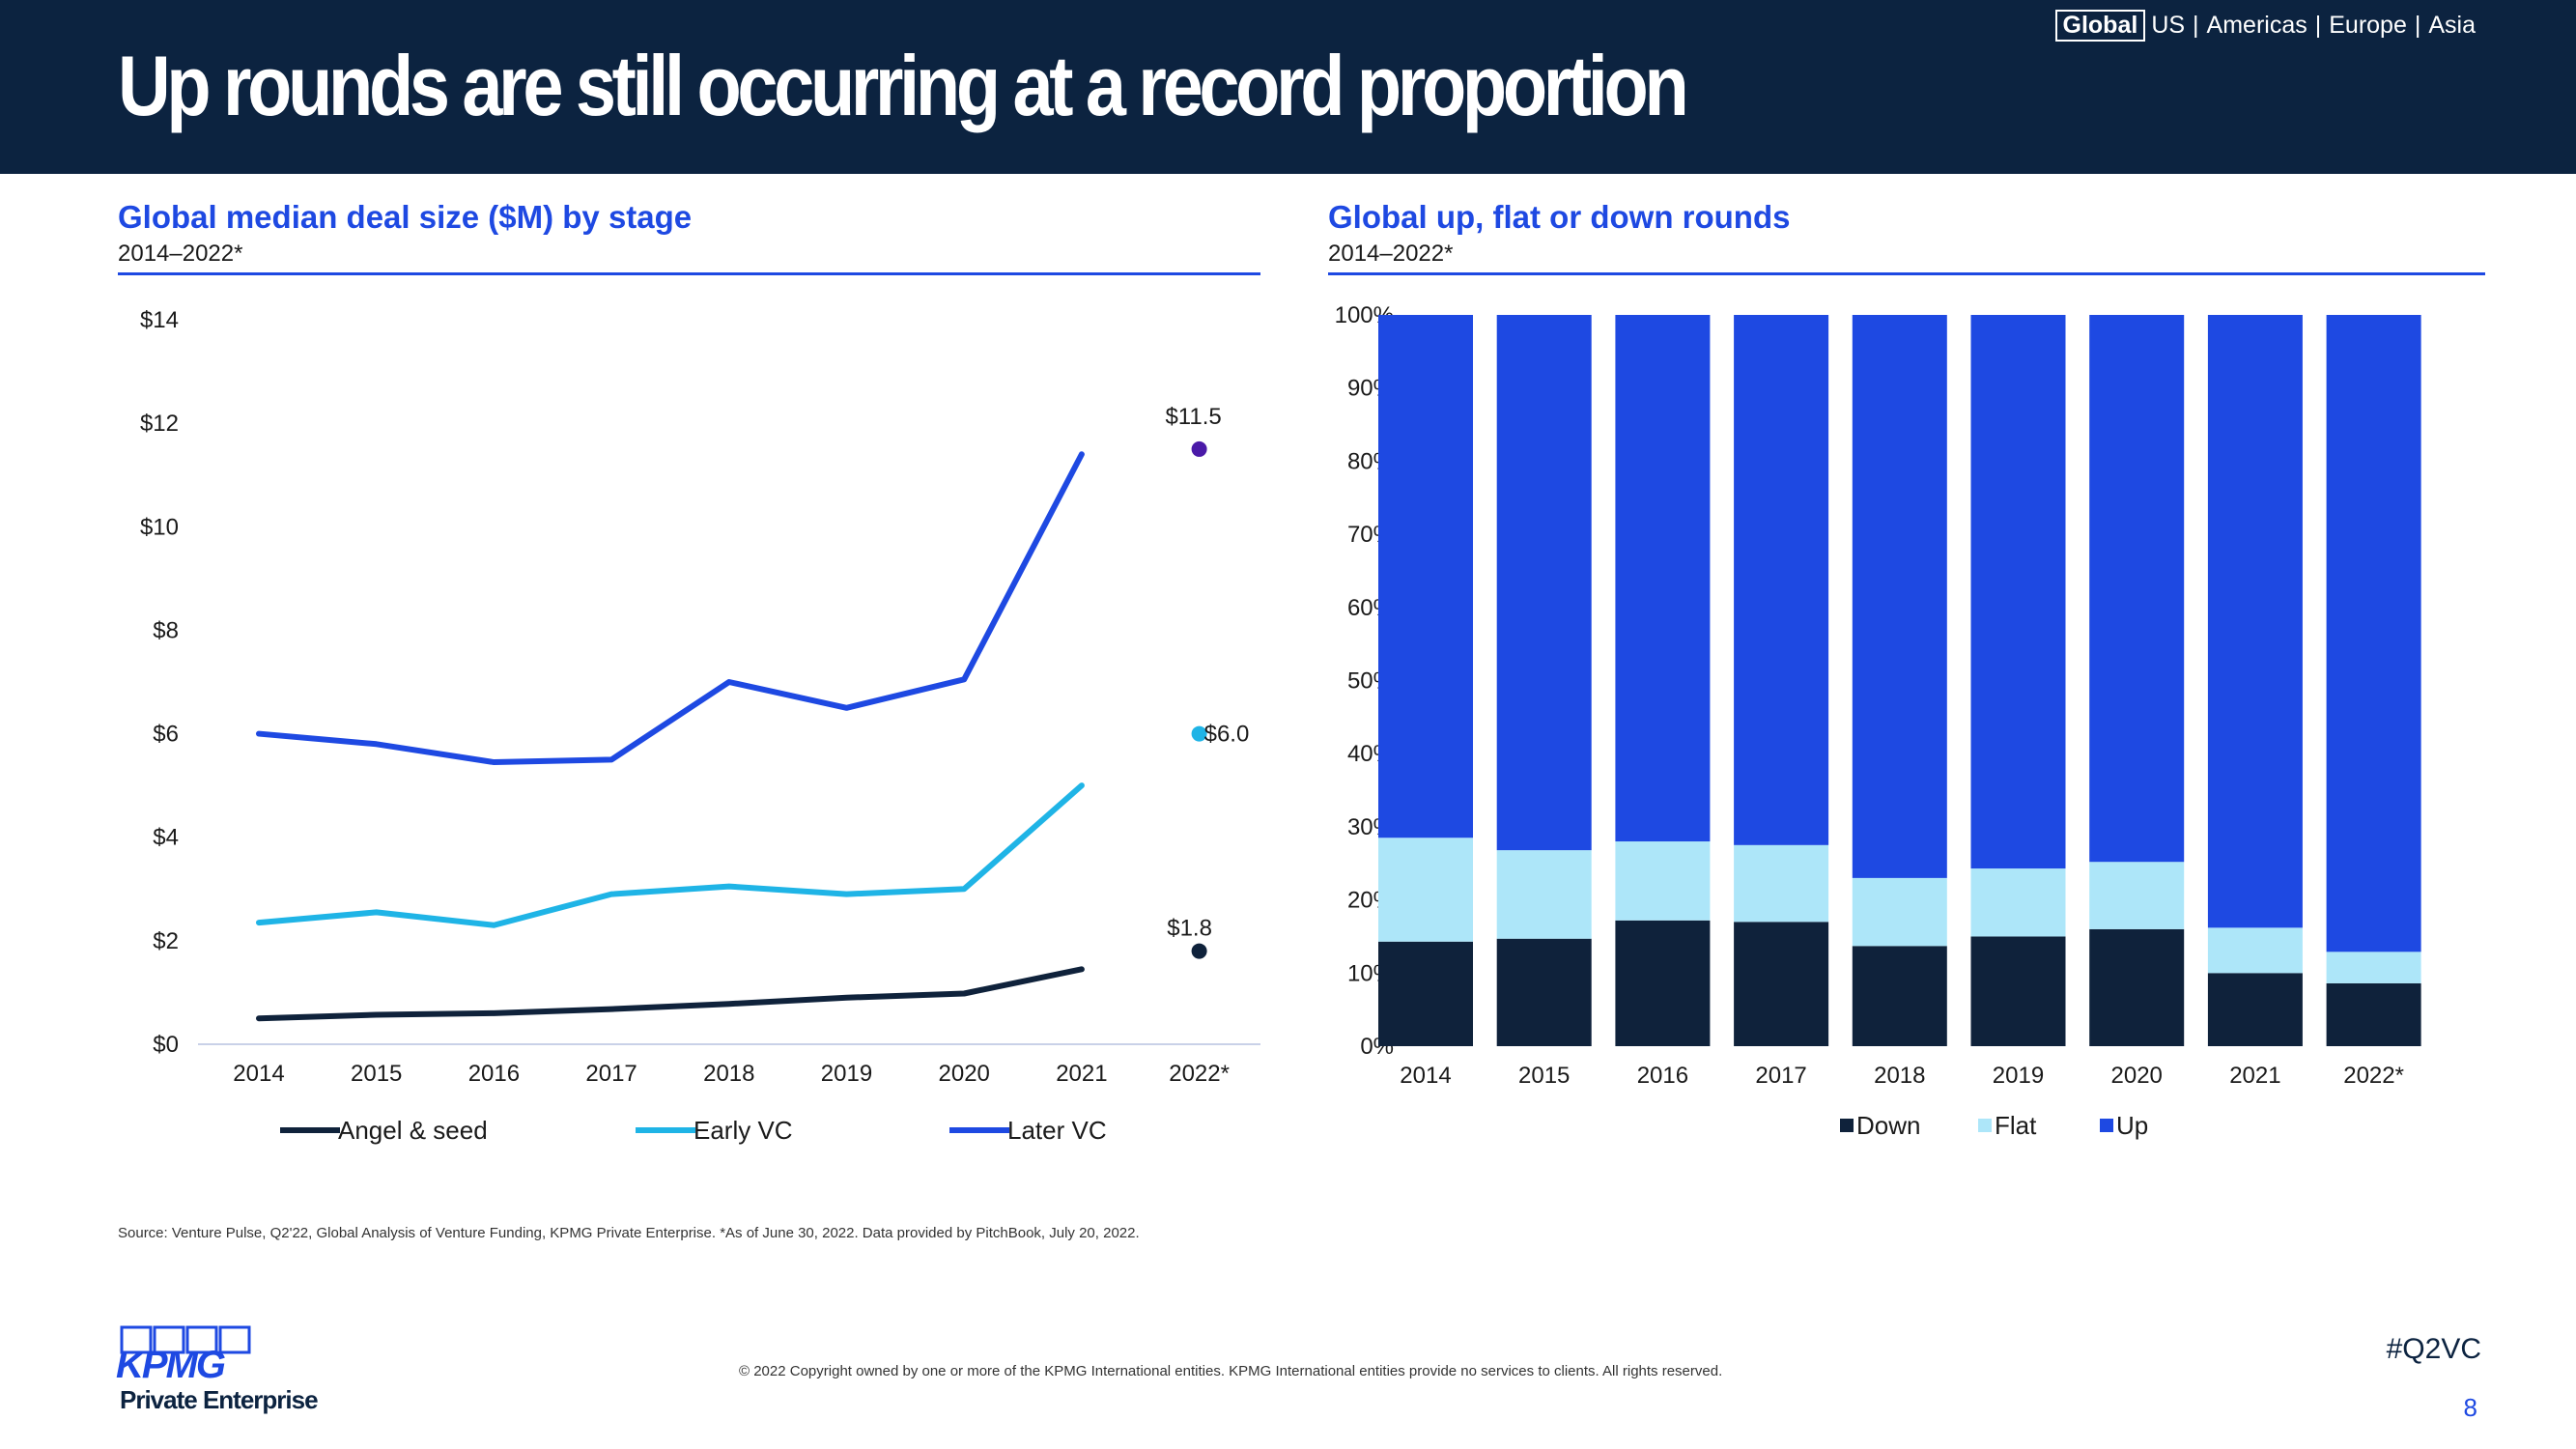 This screenshot has width=2576, height=1449. I want to click on region-europe: Europe, so click(2368, 25).